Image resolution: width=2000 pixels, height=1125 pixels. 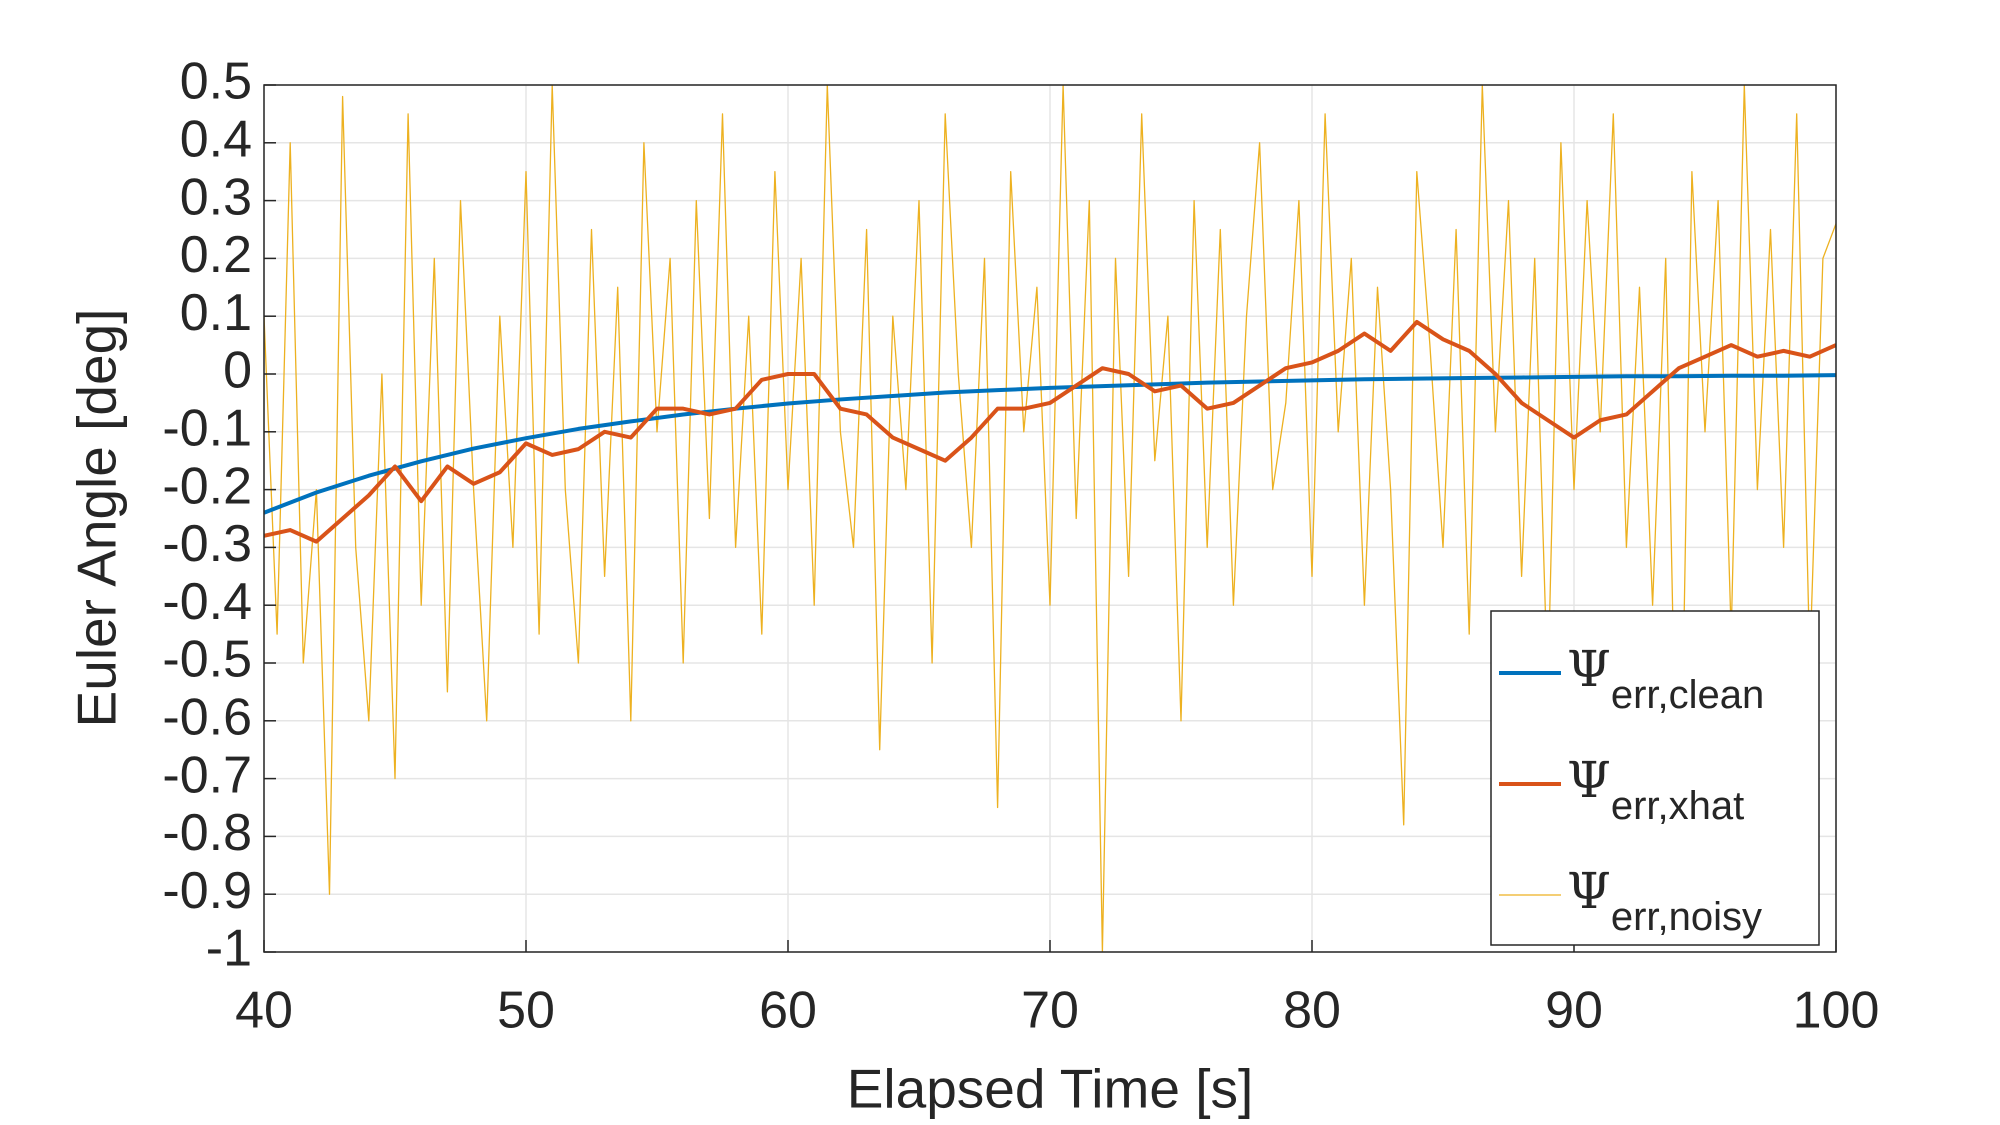 What do you see at coordinates (207, 544) in the screenshot?
I see `y-tick-label: -0.3` at bounding box center [207, 544].